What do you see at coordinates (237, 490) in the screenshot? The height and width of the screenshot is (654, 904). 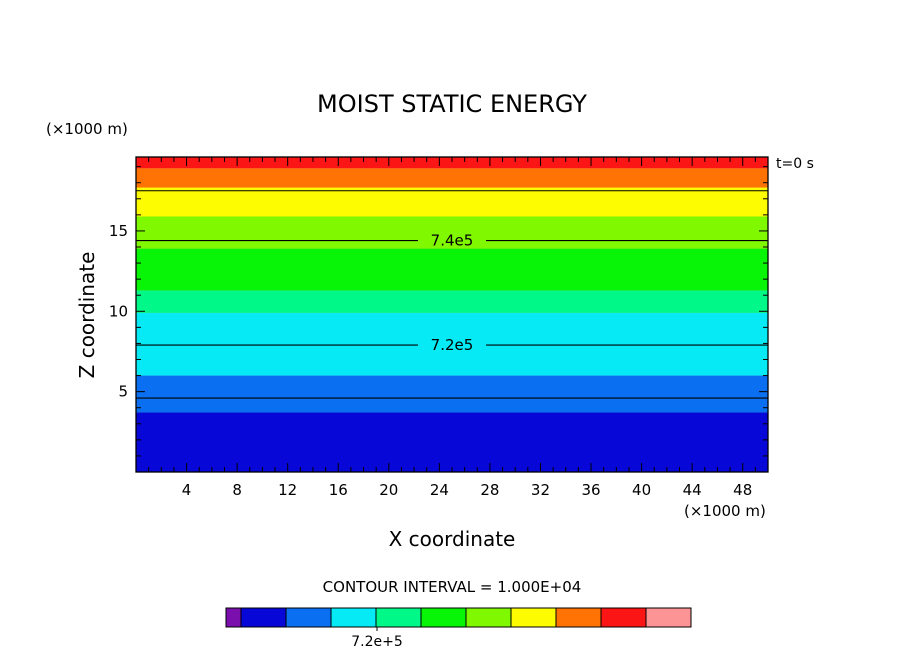 I see `x-tick-label: 8` at bounding box center [237, 490].